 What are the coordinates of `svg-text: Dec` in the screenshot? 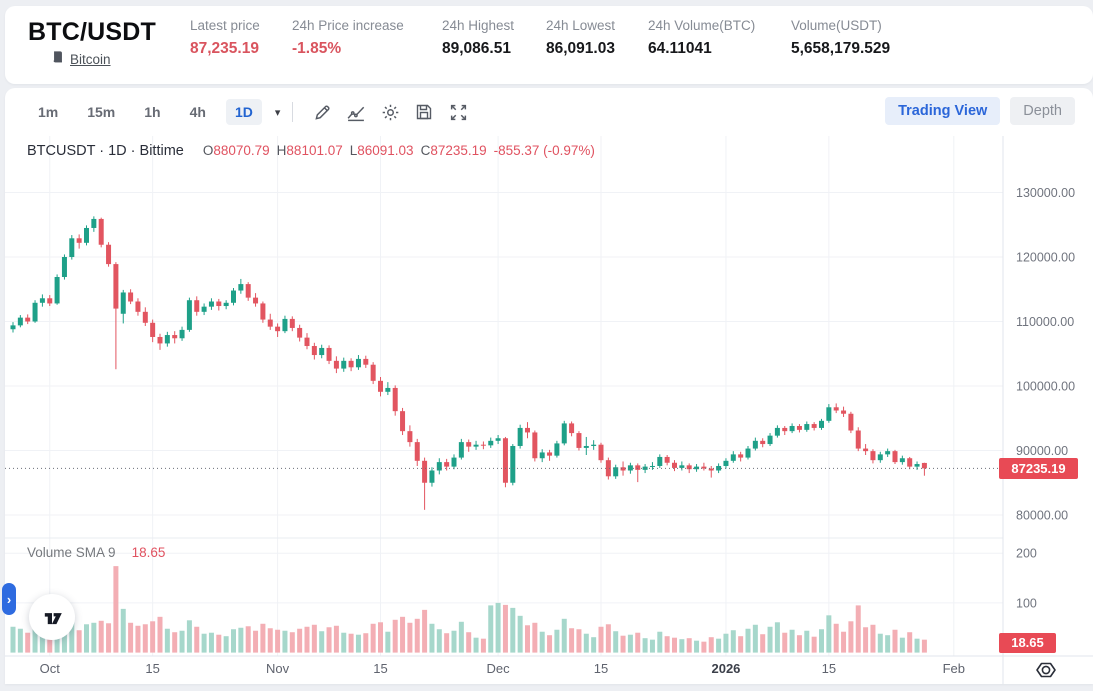 It's located at (499, 668).